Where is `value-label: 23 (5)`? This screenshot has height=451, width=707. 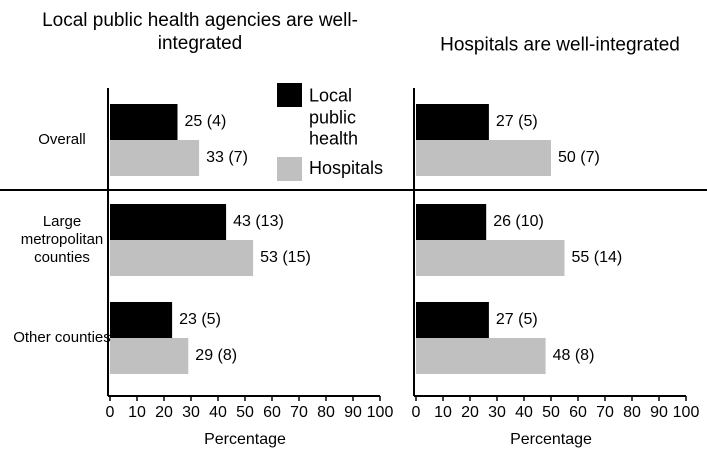 value-label: 23 (5) is located at coordinates (200, 319).